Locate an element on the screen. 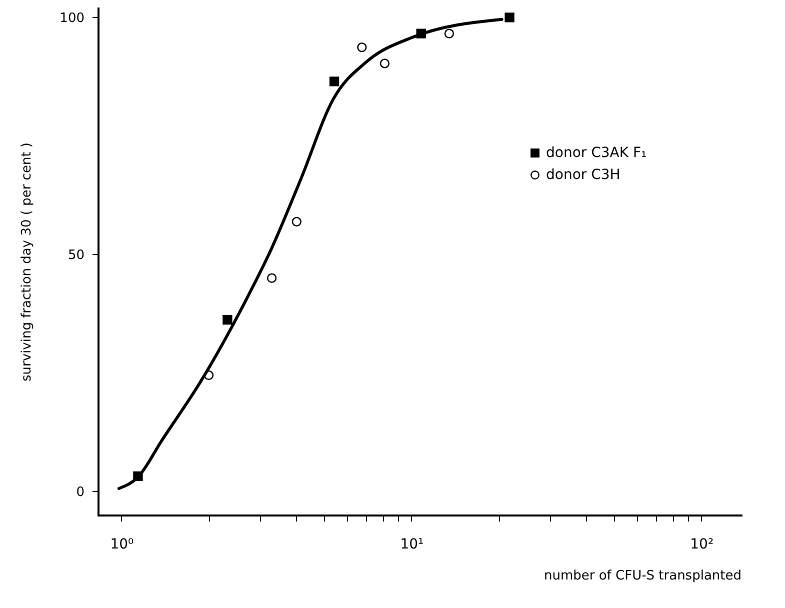  y-tick-label: 0 is located at coordinates (80, 492).